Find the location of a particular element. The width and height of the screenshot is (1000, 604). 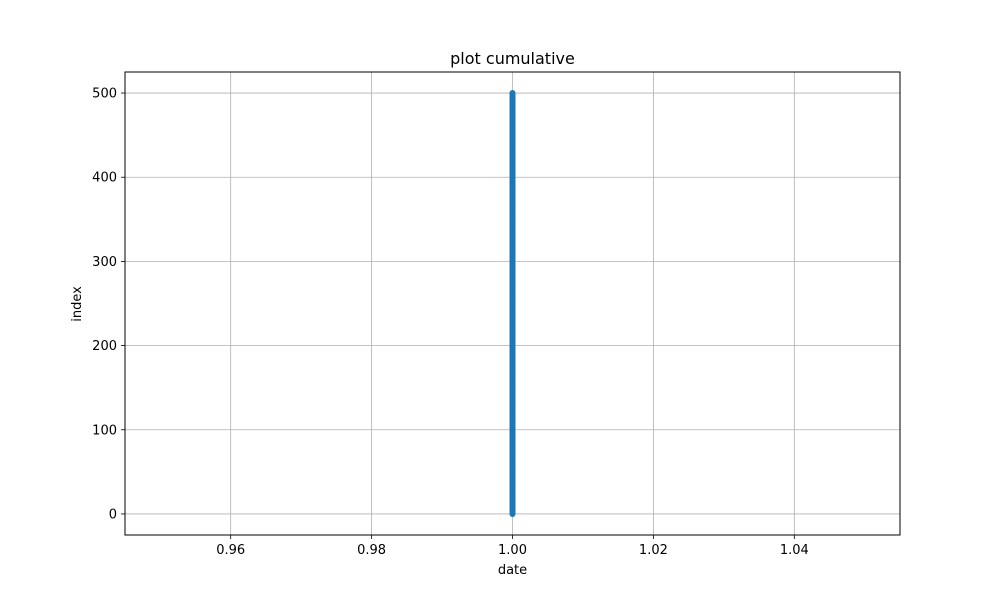

y-tick-label: 100 is located at coordinates (104, 430).